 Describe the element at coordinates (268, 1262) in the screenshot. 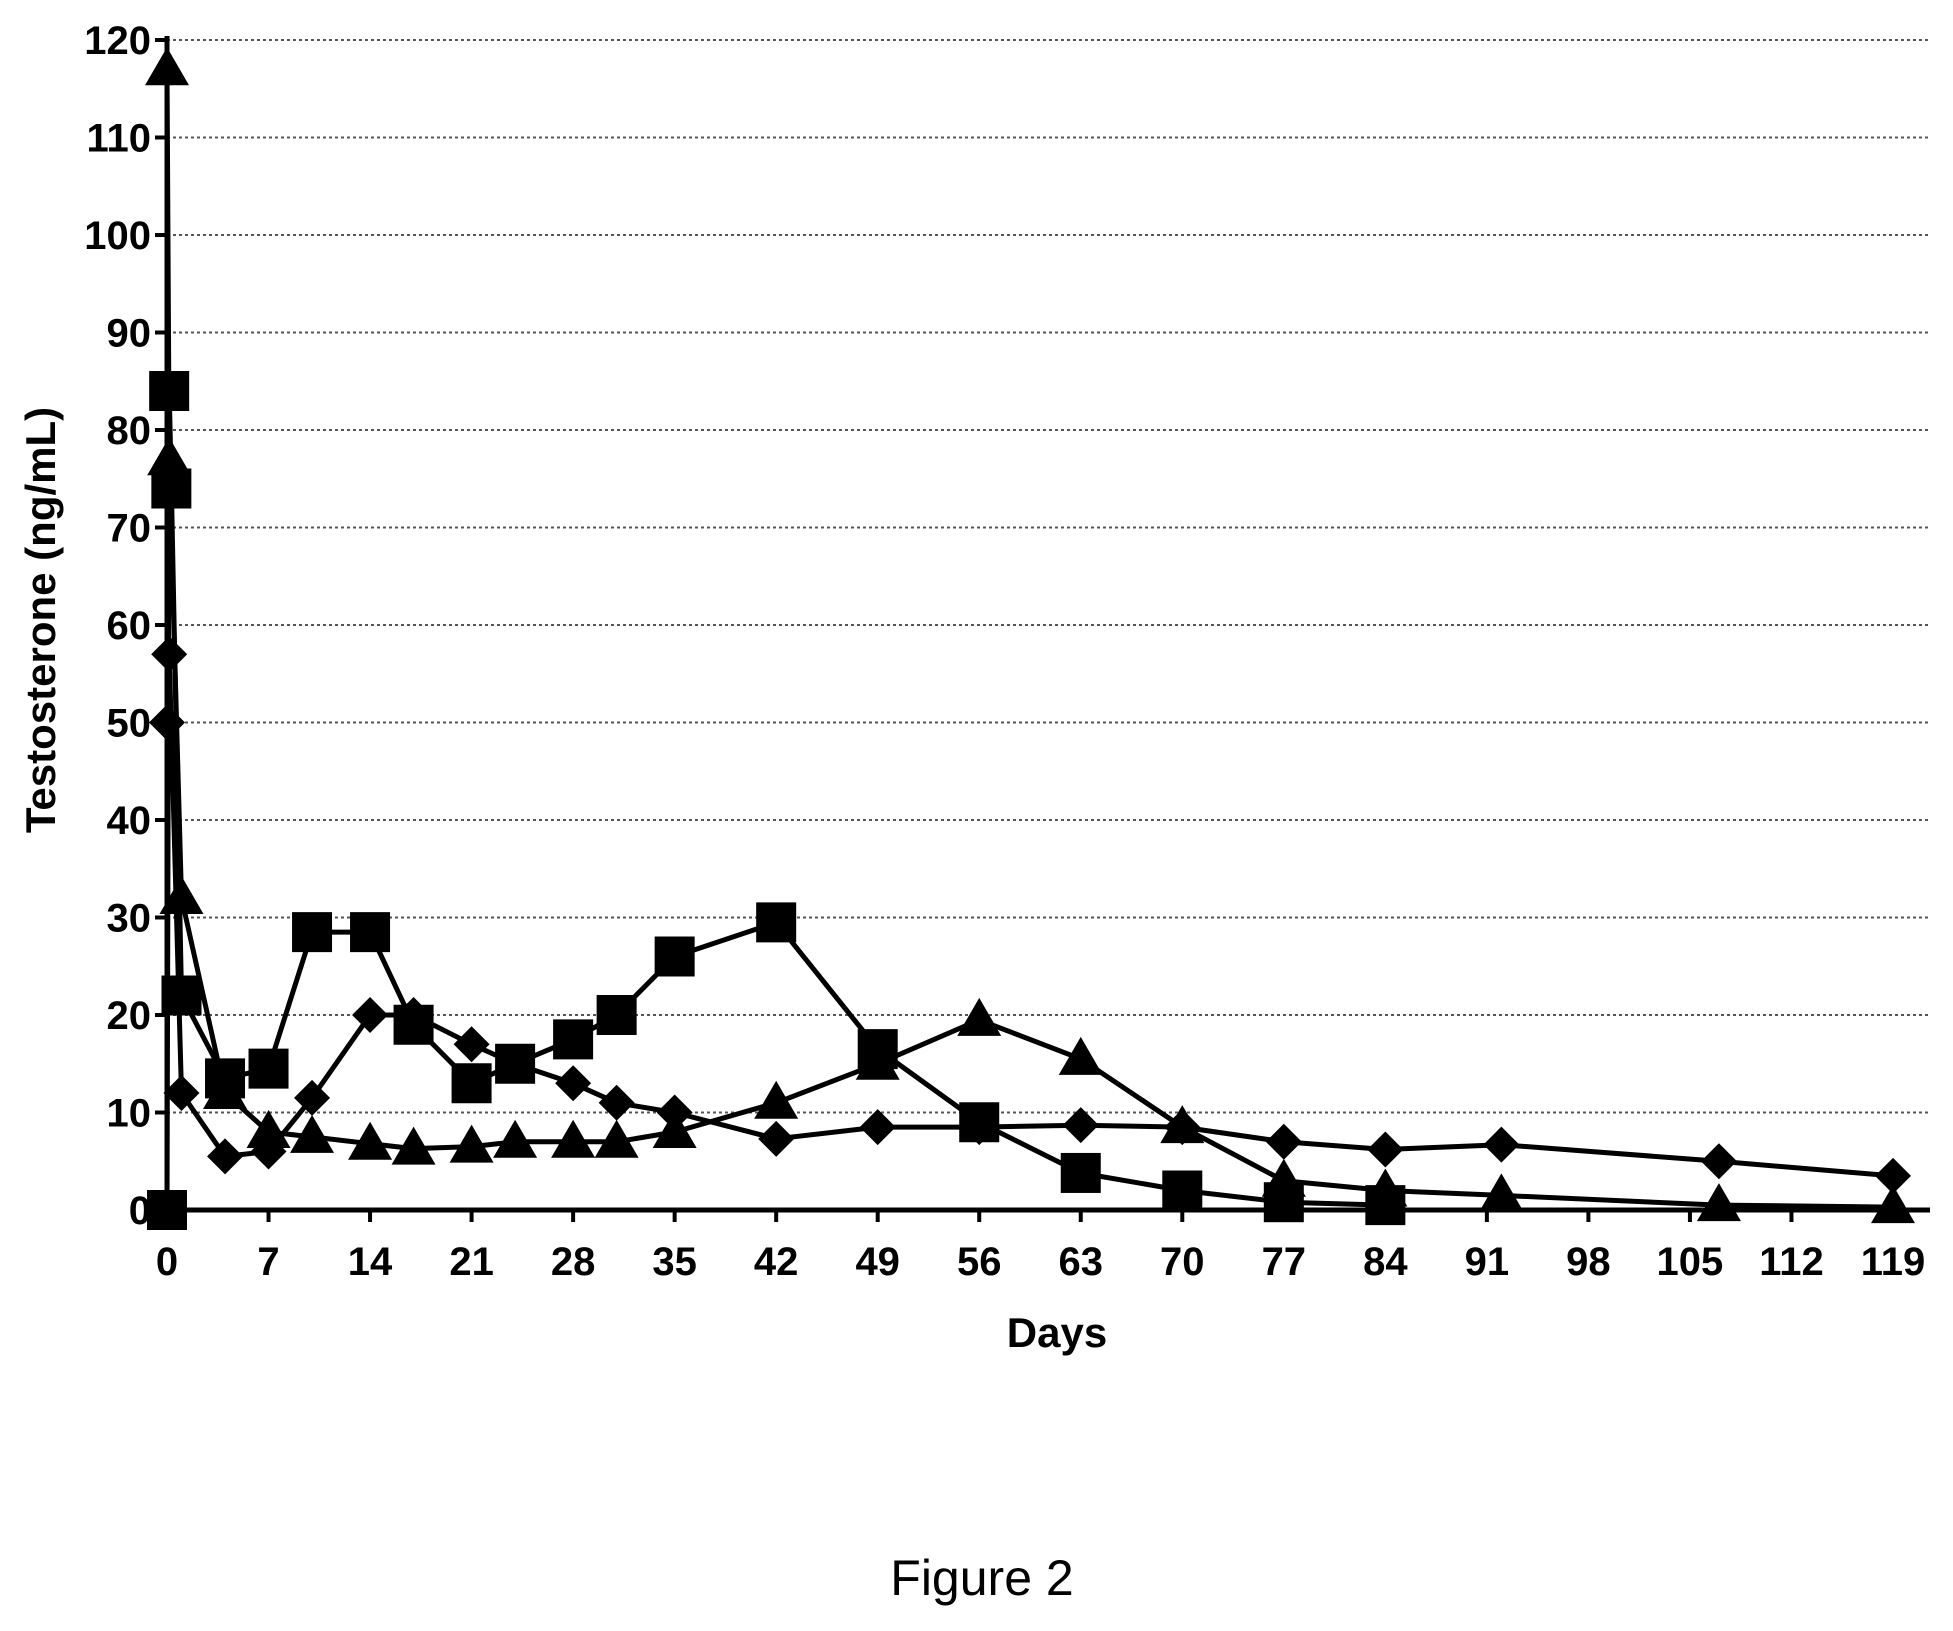

I see `x-tick-label: 7` at that location.